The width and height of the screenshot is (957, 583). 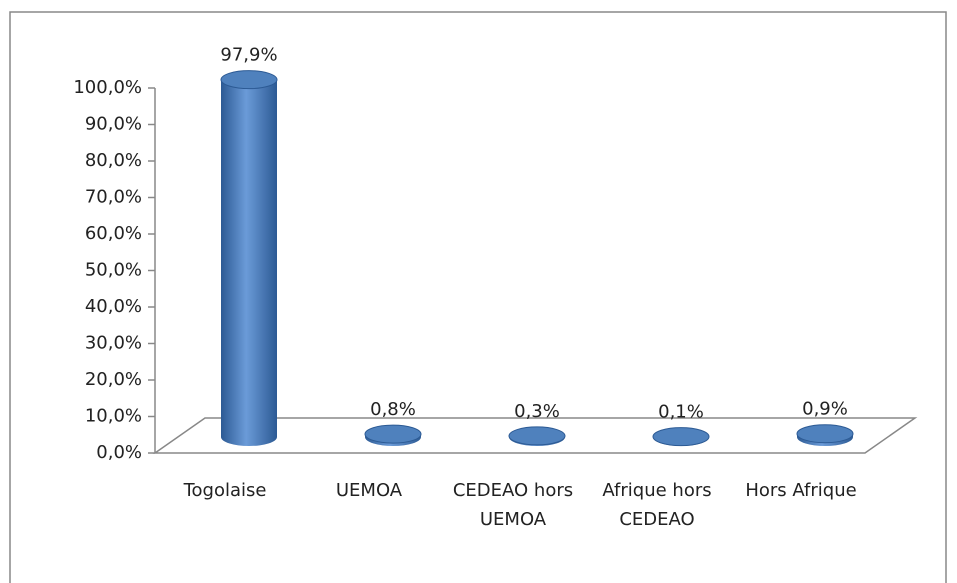 What do you see at coordinates (393, 409) in the screenshot?
I see `value-label: 0,8%` at bounding box center [393, 409].